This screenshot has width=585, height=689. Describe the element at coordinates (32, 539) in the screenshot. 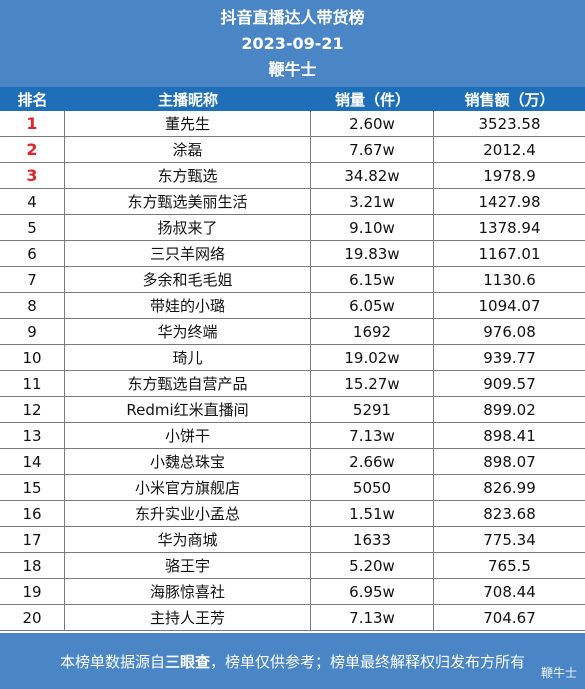

I see `rank-cell: 17` at that location.